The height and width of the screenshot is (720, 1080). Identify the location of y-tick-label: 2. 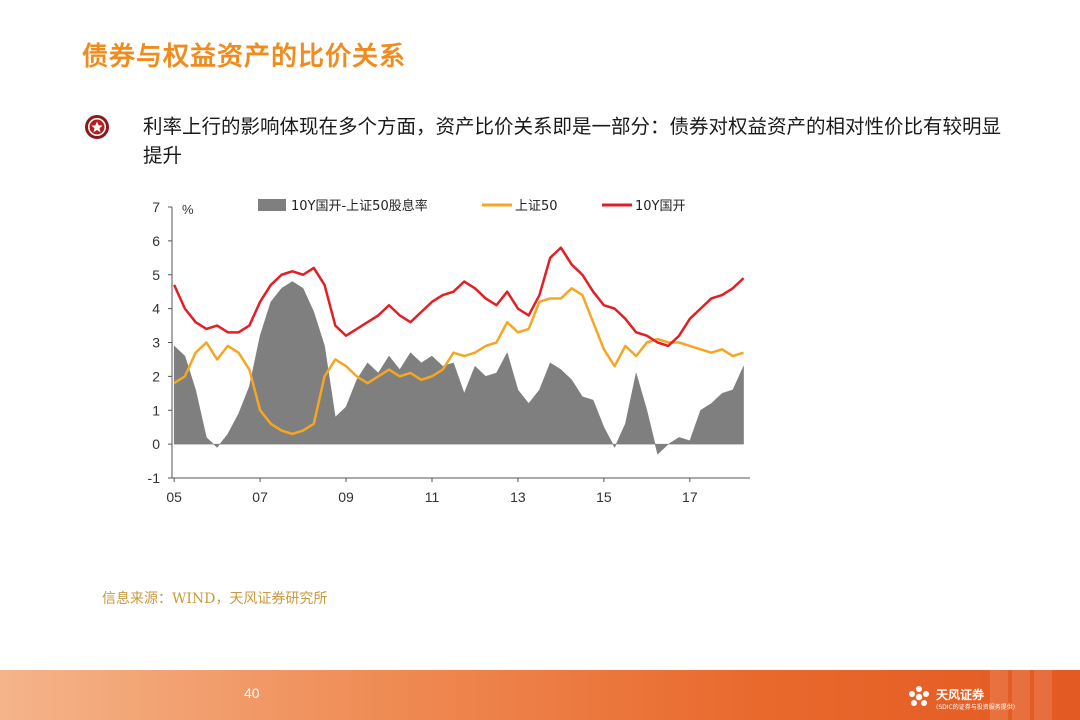
(156, 376).